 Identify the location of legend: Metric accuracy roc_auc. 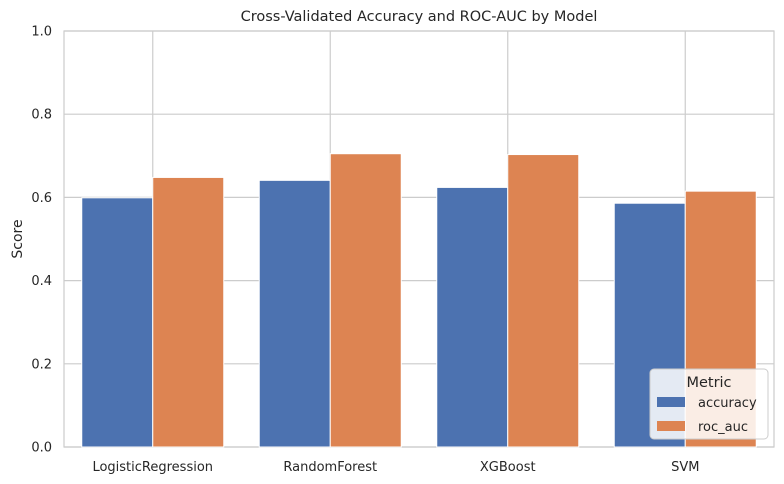
(709, 404).